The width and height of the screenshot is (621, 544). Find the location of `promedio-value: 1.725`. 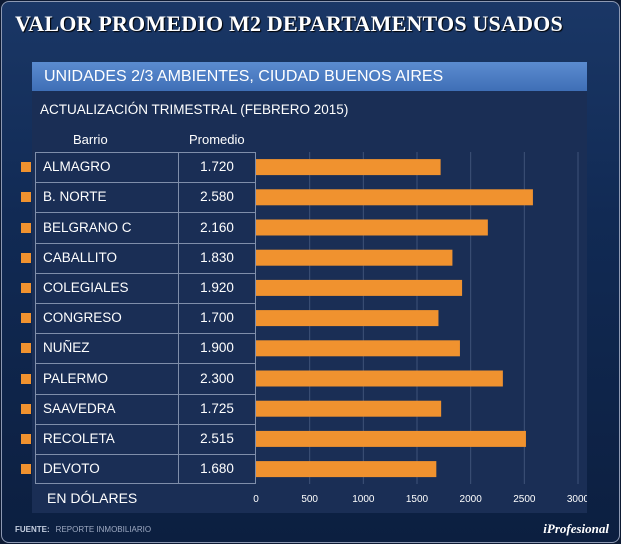

promedio-value: 1.725 is located at coordinates (217, 408).